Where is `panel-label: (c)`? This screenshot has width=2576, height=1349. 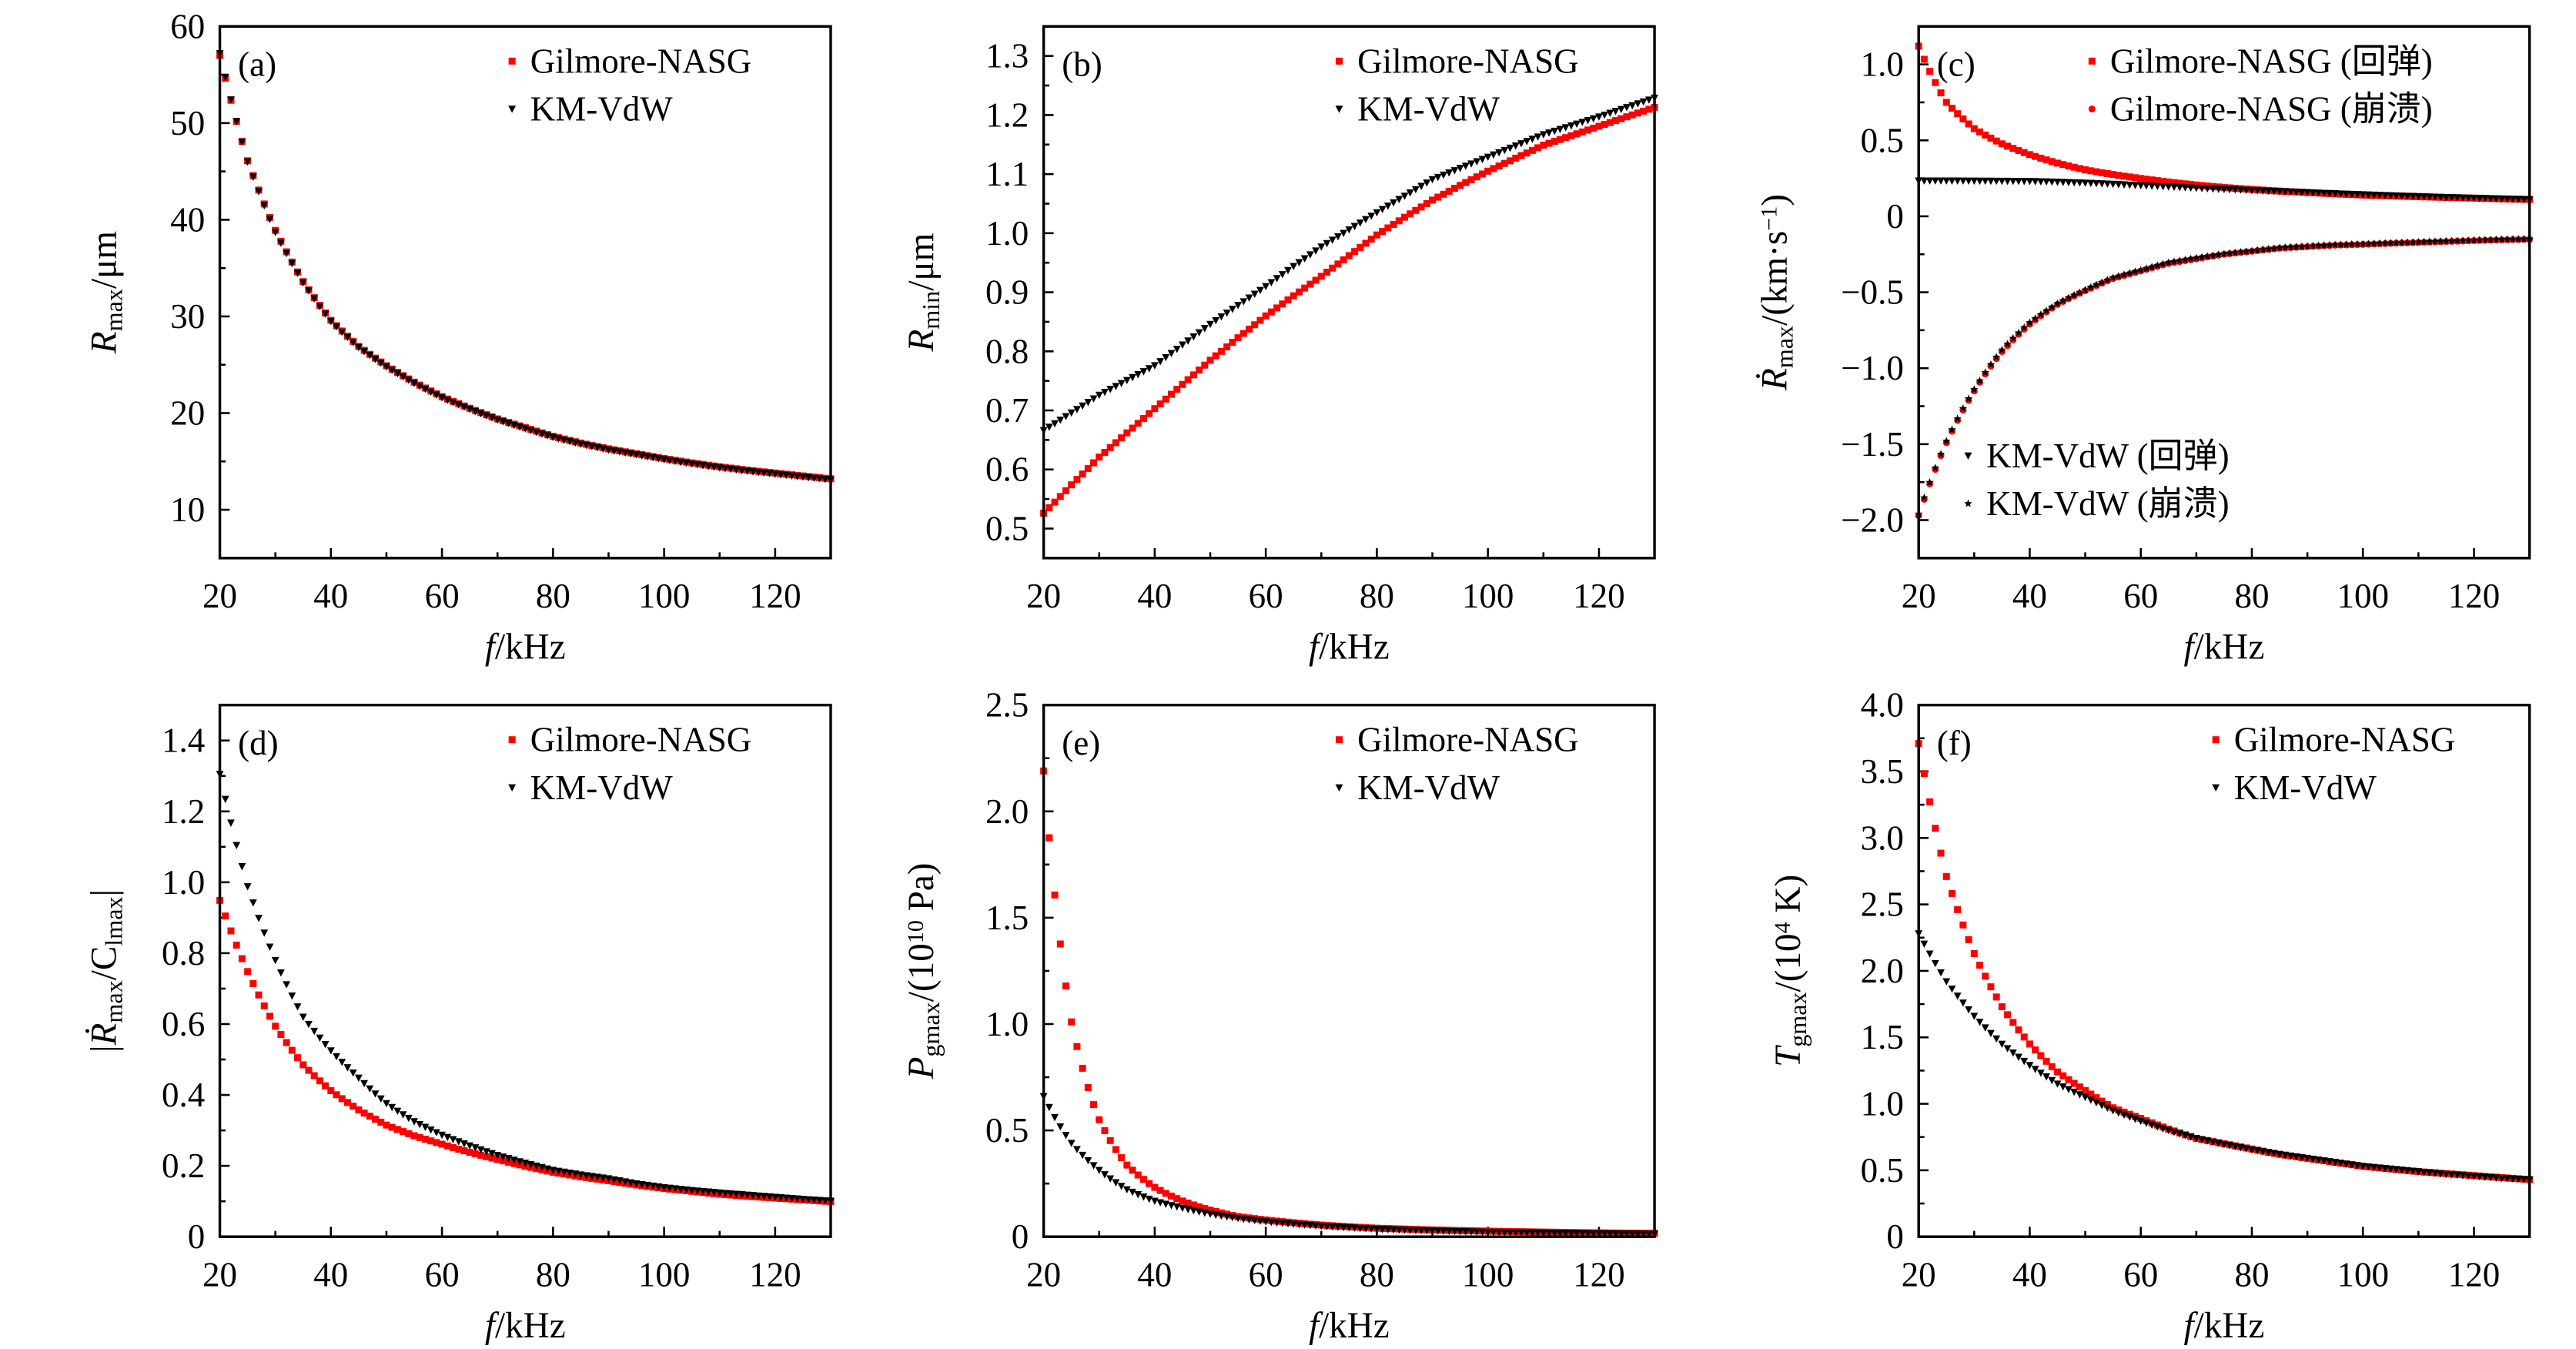
panel-label: (c) is located at coordinates (1956, 64).